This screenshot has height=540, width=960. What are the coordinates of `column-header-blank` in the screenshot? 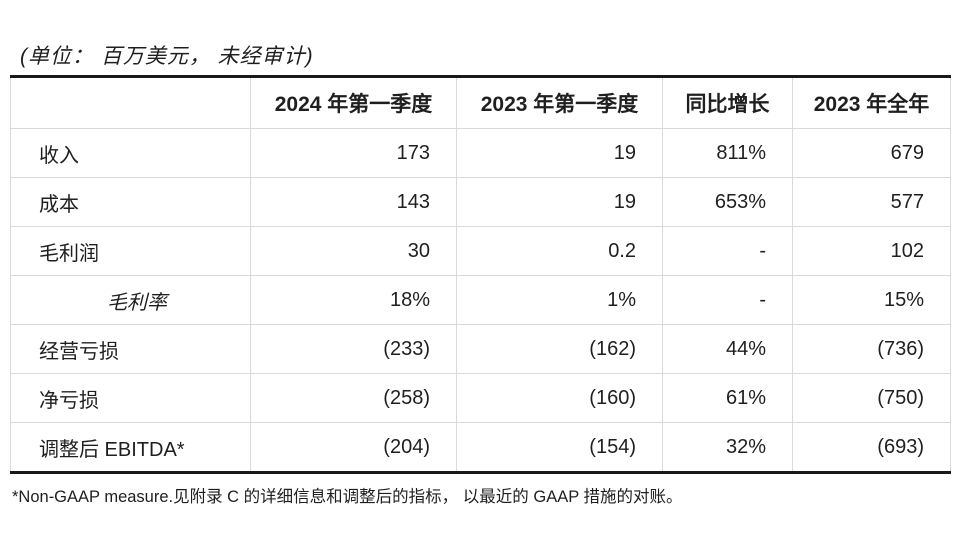 It's located at (130, 102).